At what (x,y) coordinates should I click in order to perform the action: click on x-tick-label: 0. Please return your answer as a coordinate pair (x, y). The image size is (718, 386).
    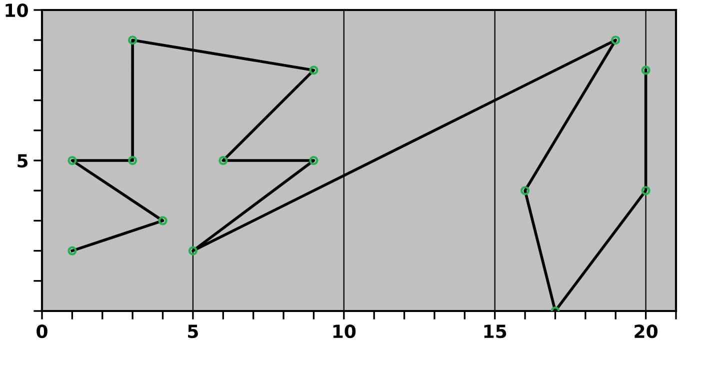
    Looking at the image, I should click on (42, 331).